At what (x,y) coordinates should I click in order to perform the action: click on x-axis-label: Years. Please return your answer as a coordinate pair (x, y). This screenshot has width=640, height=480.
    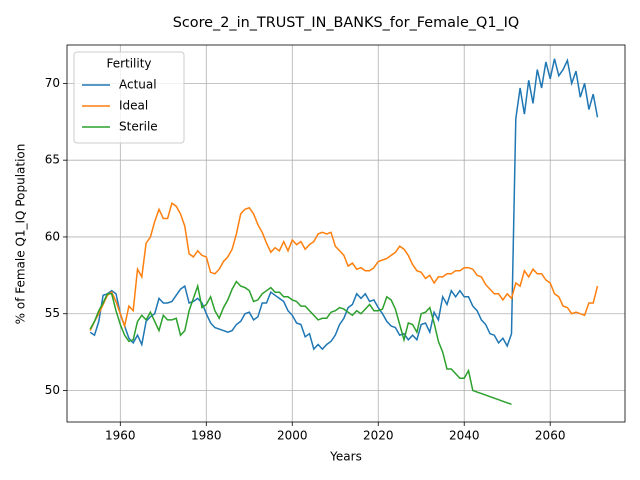
    Looking at the image, I should click on (345, 457).